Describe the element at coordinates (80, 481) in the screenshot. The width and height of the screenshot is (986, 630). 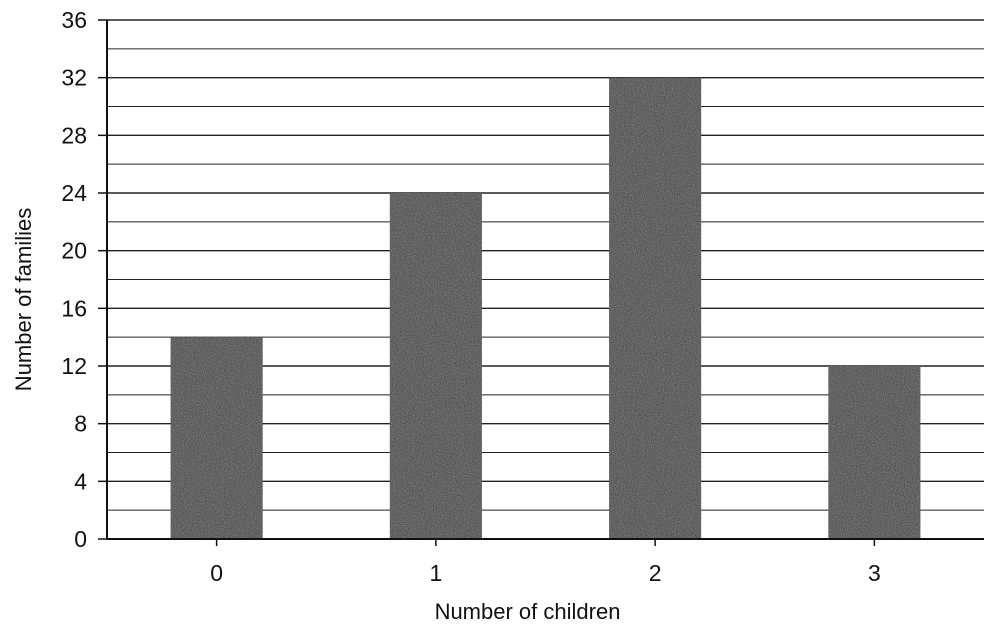
I see `y-tick-label: 4` at that location.